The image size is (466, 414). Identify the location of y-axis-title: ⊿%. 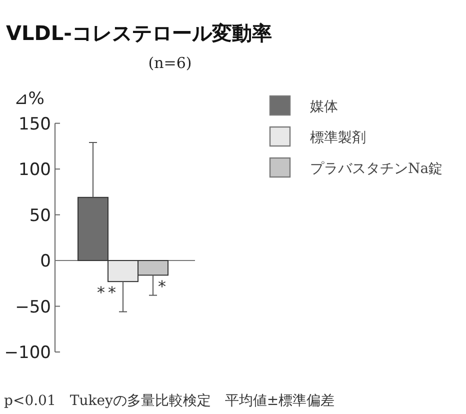
(29, 99).